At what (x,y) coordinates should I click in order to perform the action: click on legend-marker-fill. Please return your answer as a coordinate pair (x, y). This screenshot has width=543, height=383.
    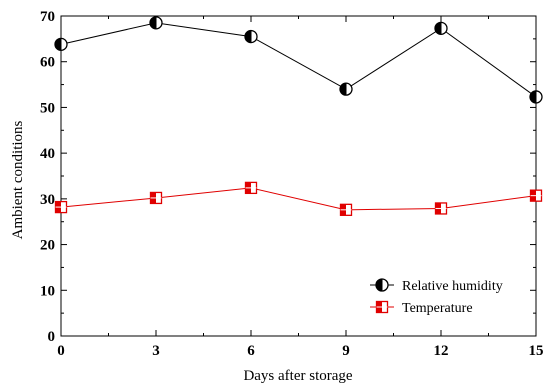
    Looking at the image, I should click on (379, 285).